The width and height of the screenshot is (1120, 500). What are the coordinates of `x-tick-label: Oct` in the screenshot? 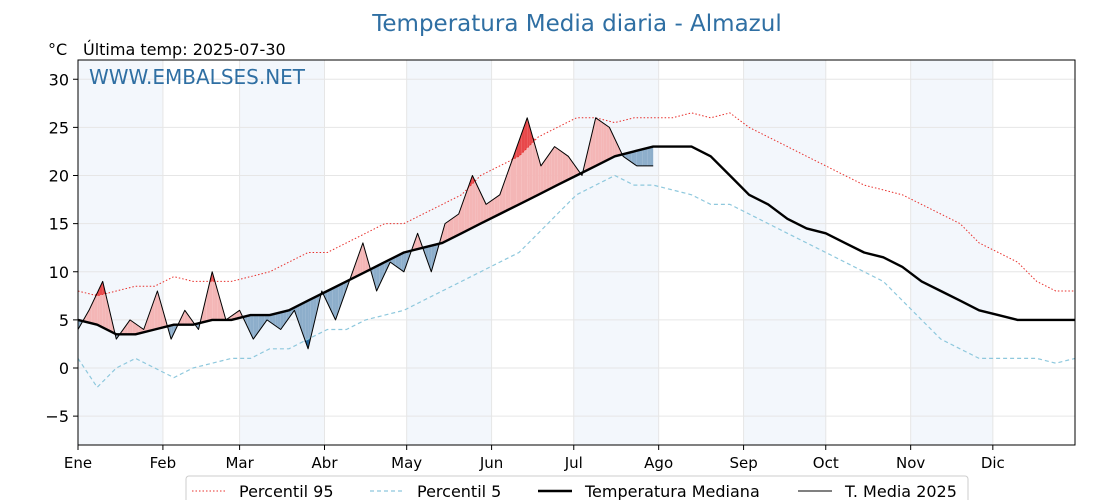 It's located at (826, 463).